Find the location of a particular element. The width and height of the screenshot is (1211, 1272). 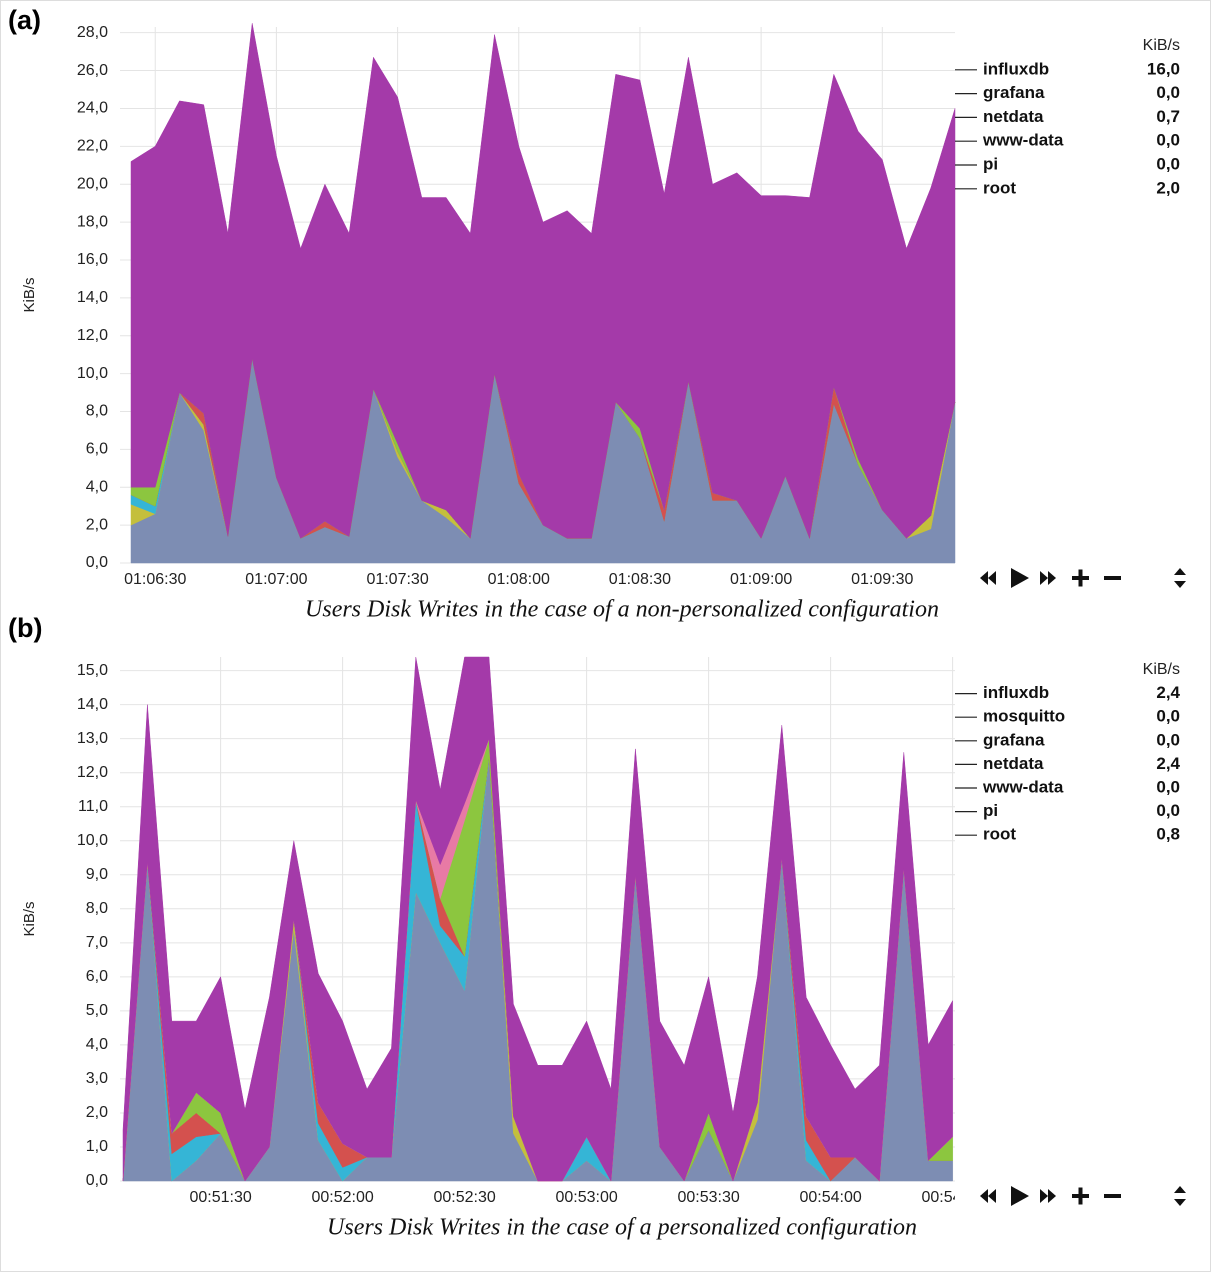

y-tick-label: 15,0 is located at coordinates (92, 670).